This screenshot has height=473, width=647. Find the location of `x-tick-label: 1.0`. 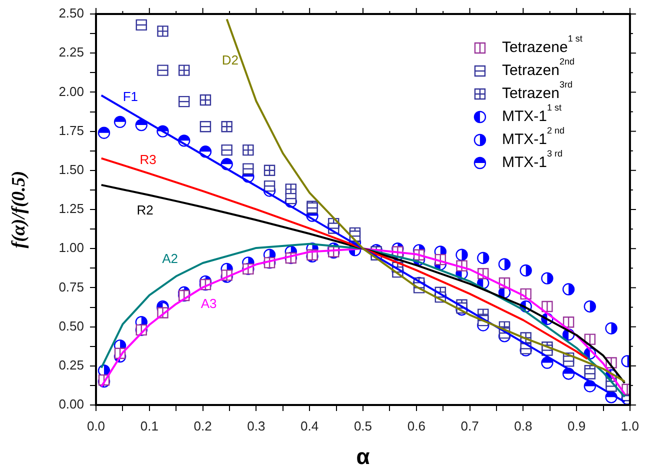

x-tick-label: 1.0 is located at coordinates (630, 426).